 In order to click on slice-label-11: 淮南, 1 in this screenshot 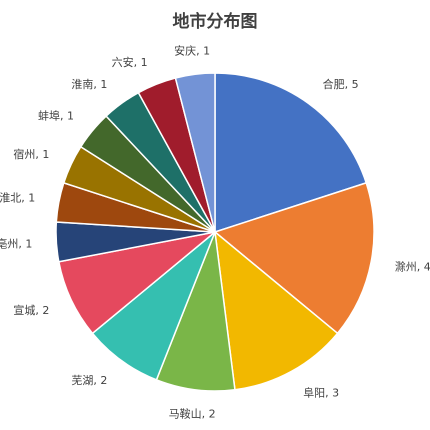, I will do `click(89, 84)`.